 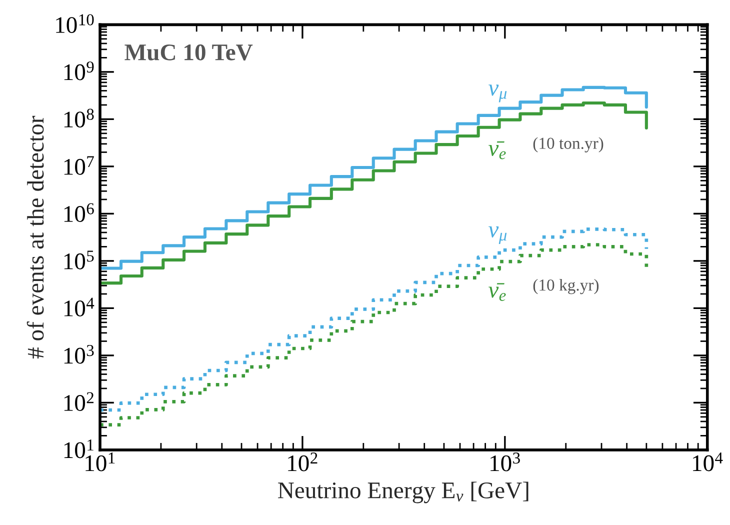 What do you see at coordinates (188, 52) in the screenshot?
I see `annotation: MuC 10 TeV` at bounding box center [188, 52].